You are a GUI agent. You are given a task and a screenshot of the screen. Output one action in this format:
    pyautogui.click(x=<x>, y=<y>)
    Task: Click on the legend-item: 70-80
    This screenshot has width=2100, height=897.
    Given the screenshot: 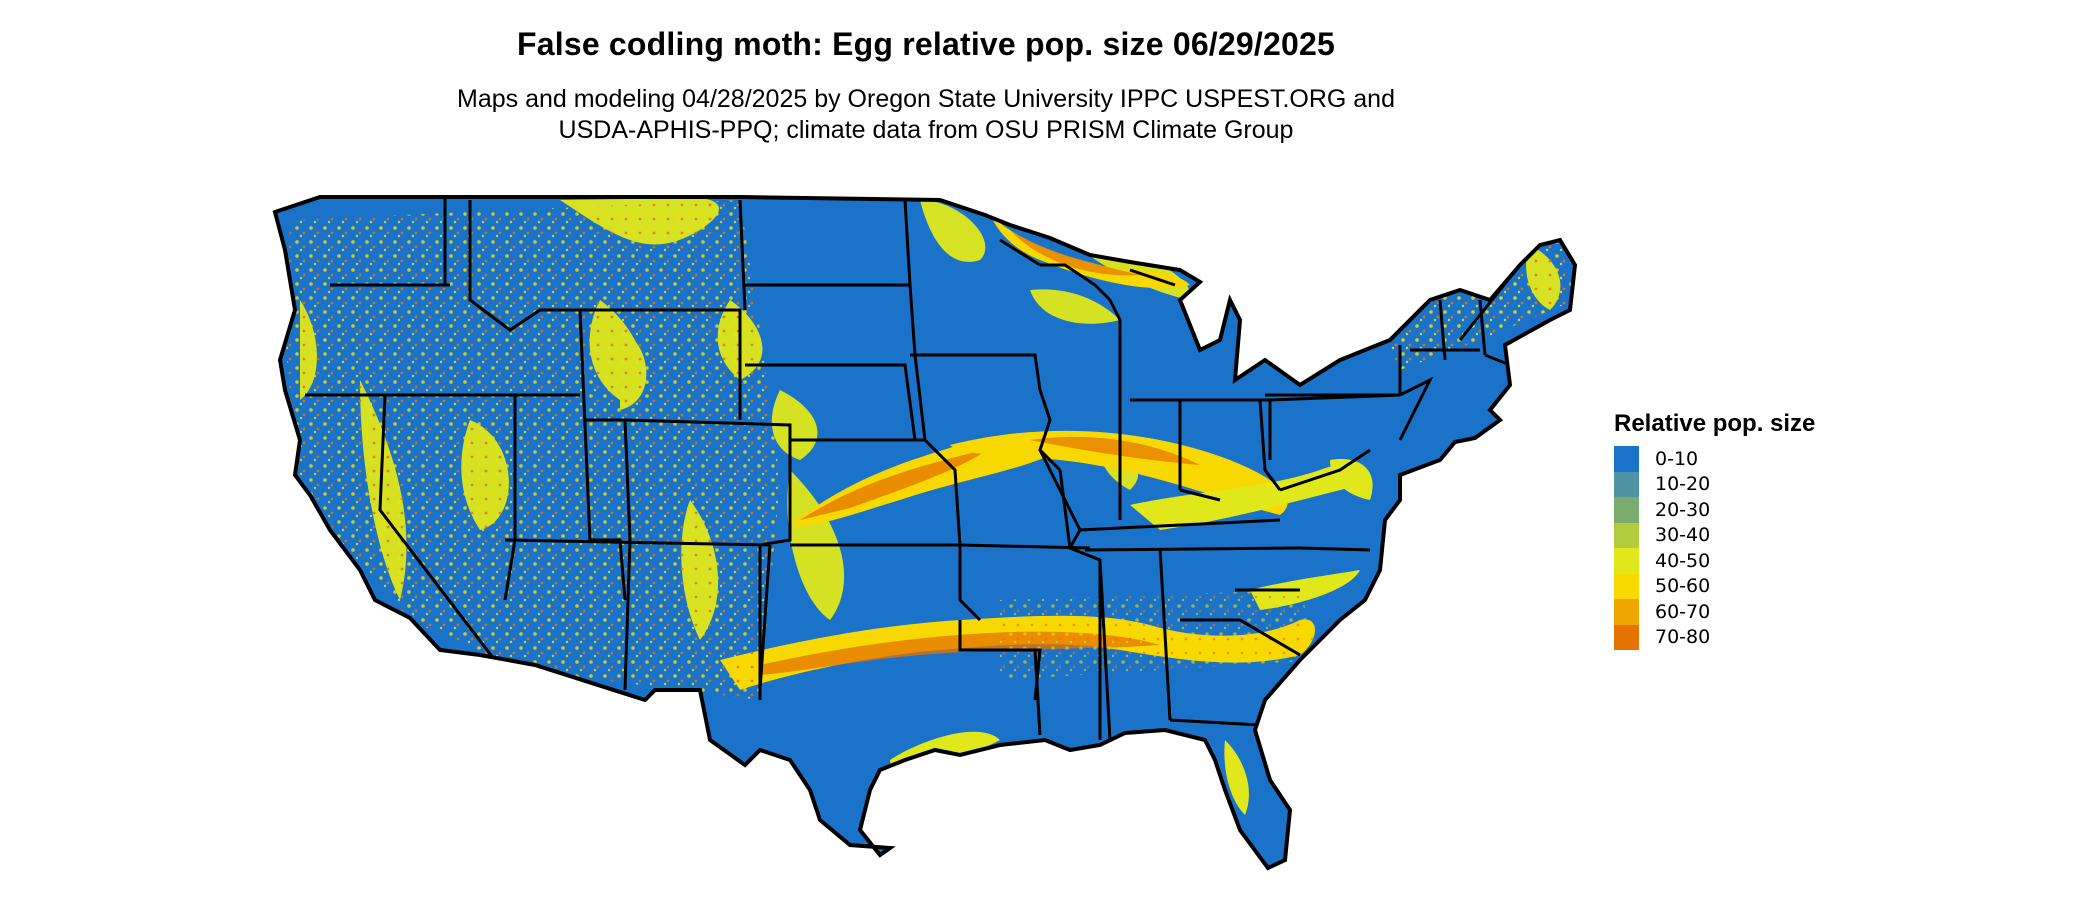 What is the action you would take?
    pyautogui.click(x=1714, y=637)
    